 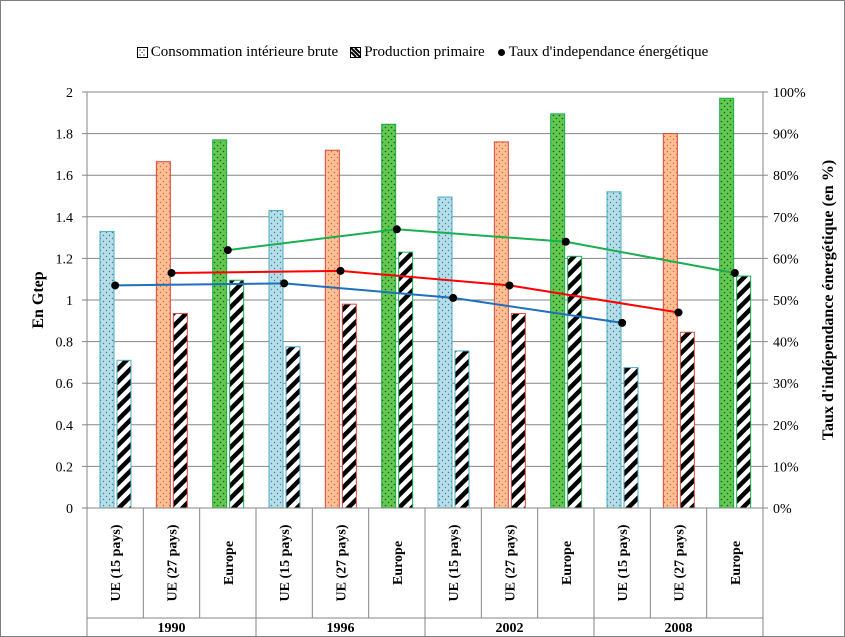 What do you see at coordinates (406, 380) in the screenshot?
I see `bar-production-1996-europe` at bounding box center [406, 380].